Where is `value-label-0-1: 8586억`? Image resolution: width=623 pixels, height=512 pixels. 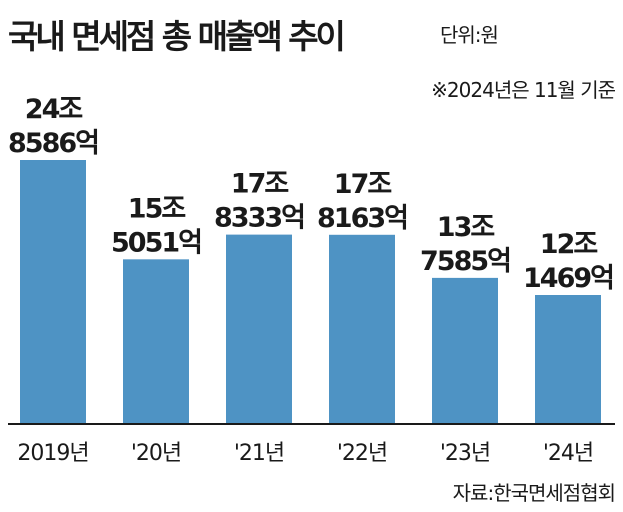 value-label-0-1: 8586억 is located at coordinates (53, 143).